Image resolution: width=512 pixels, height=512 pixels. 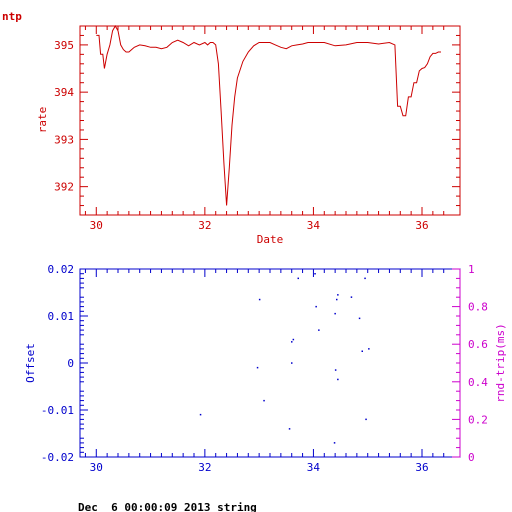 What do you see at coordinates (478, 307) in the screenshot?
I see `roundtrip-y-tick-label: 0.8` at bounding box center [478, 307].